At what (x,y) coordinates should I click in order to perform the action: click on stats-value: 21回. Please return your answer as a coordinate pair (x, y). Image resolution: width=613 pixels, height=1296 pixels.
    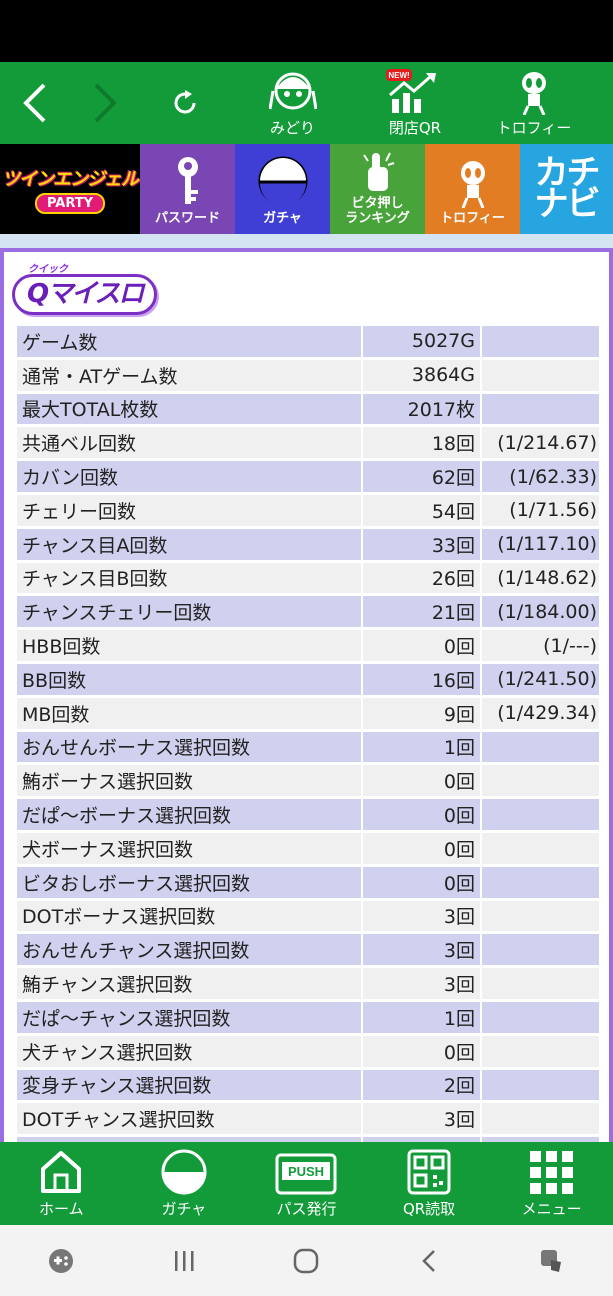
    Looking at the image, I should click on (421, 612).